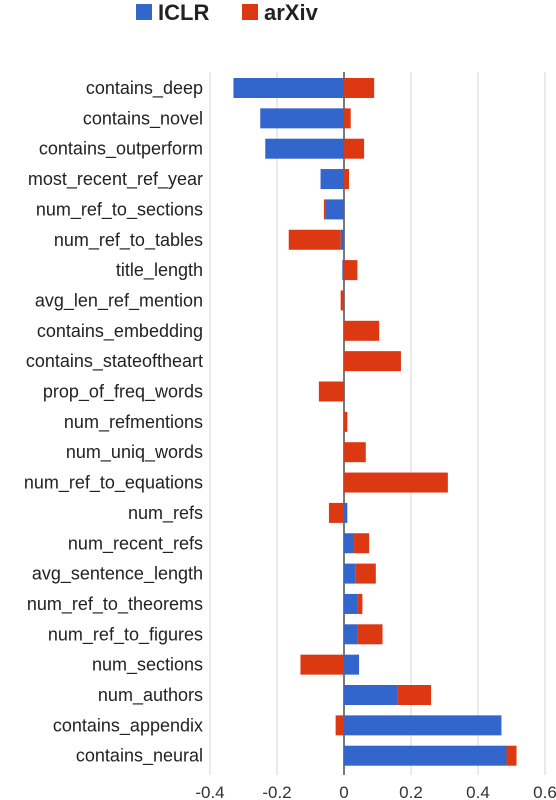 The image size is (556, 800). Describe the element at coordinates (342, 239) in the screenshot. I see `bar-iclr-num-ref-to-tables` at that location.